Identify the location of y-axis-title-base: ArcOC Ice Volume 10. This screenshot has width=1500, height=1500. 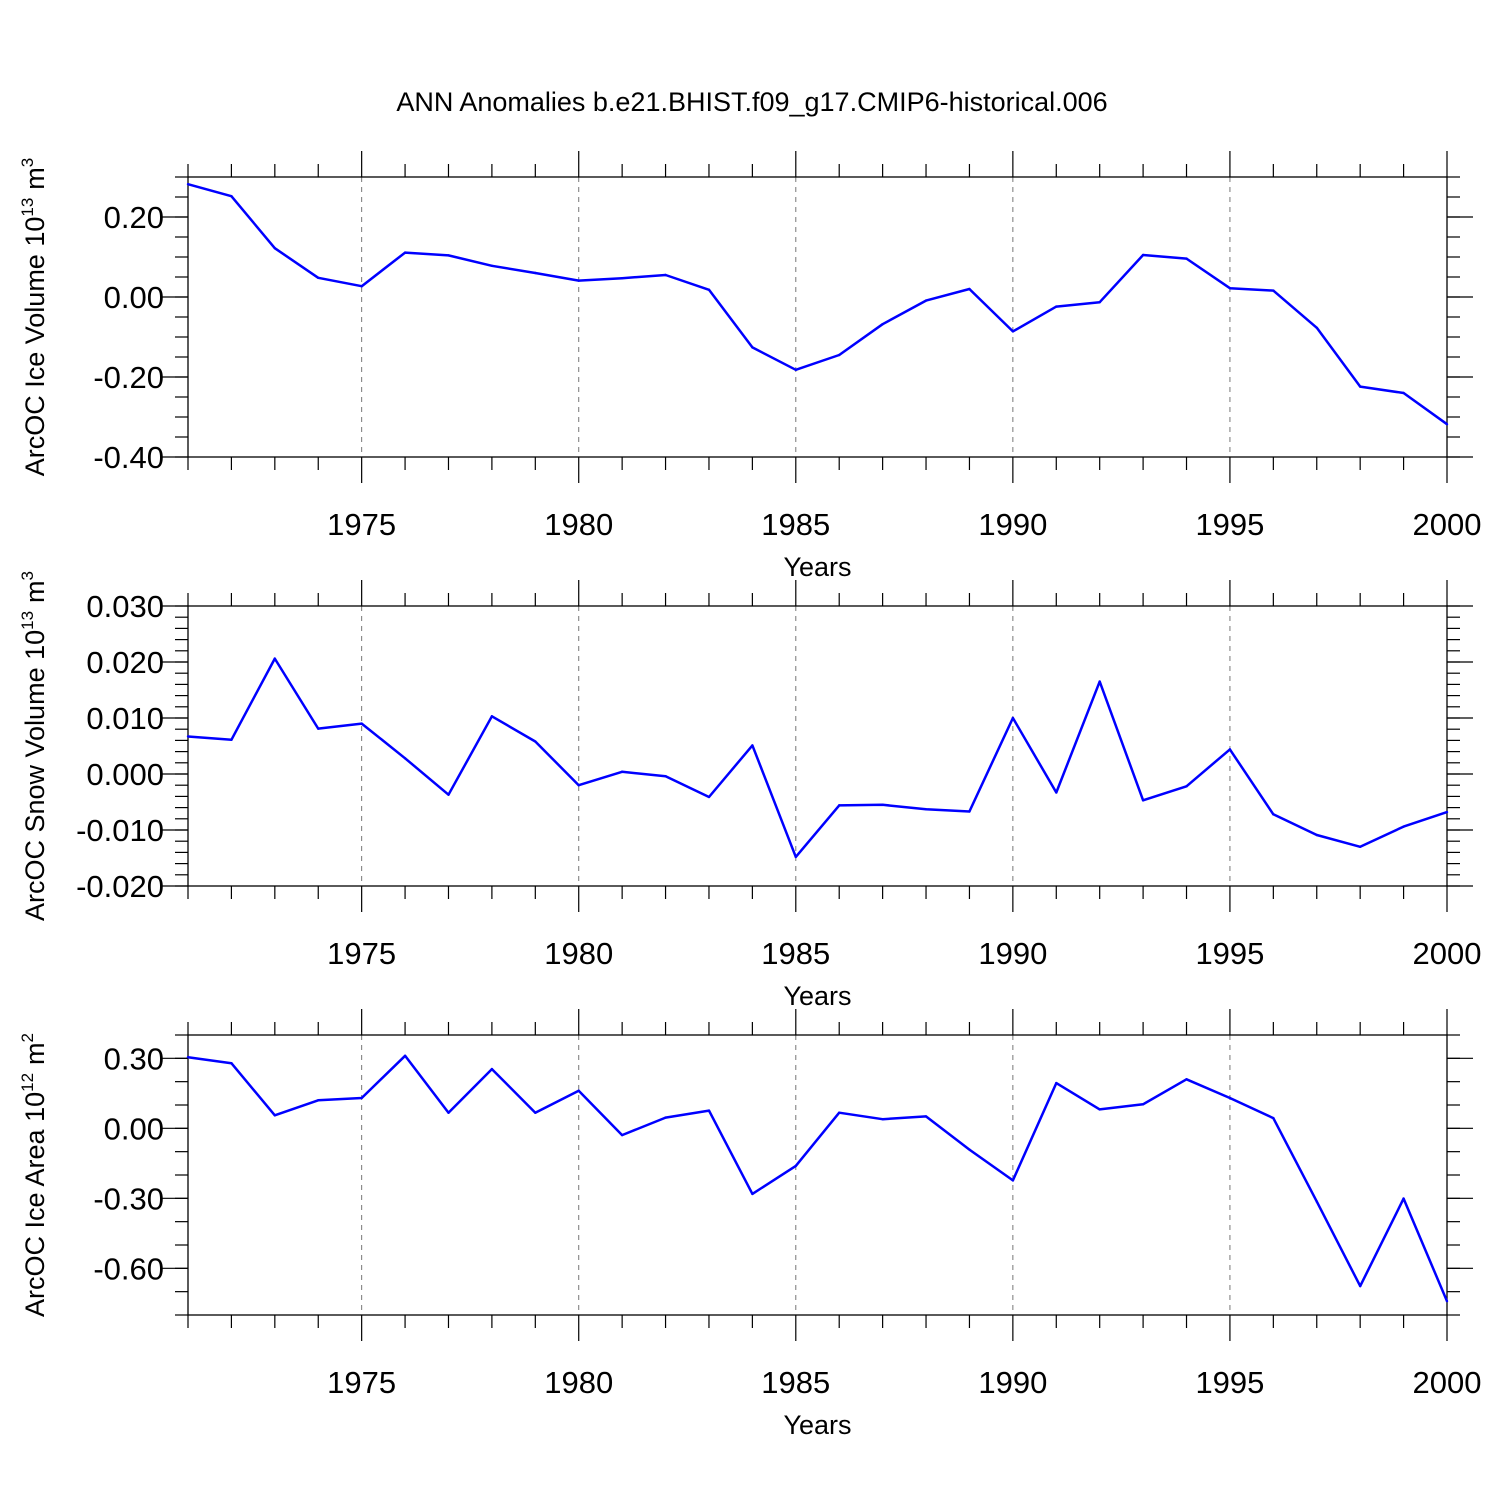
(35, 347).